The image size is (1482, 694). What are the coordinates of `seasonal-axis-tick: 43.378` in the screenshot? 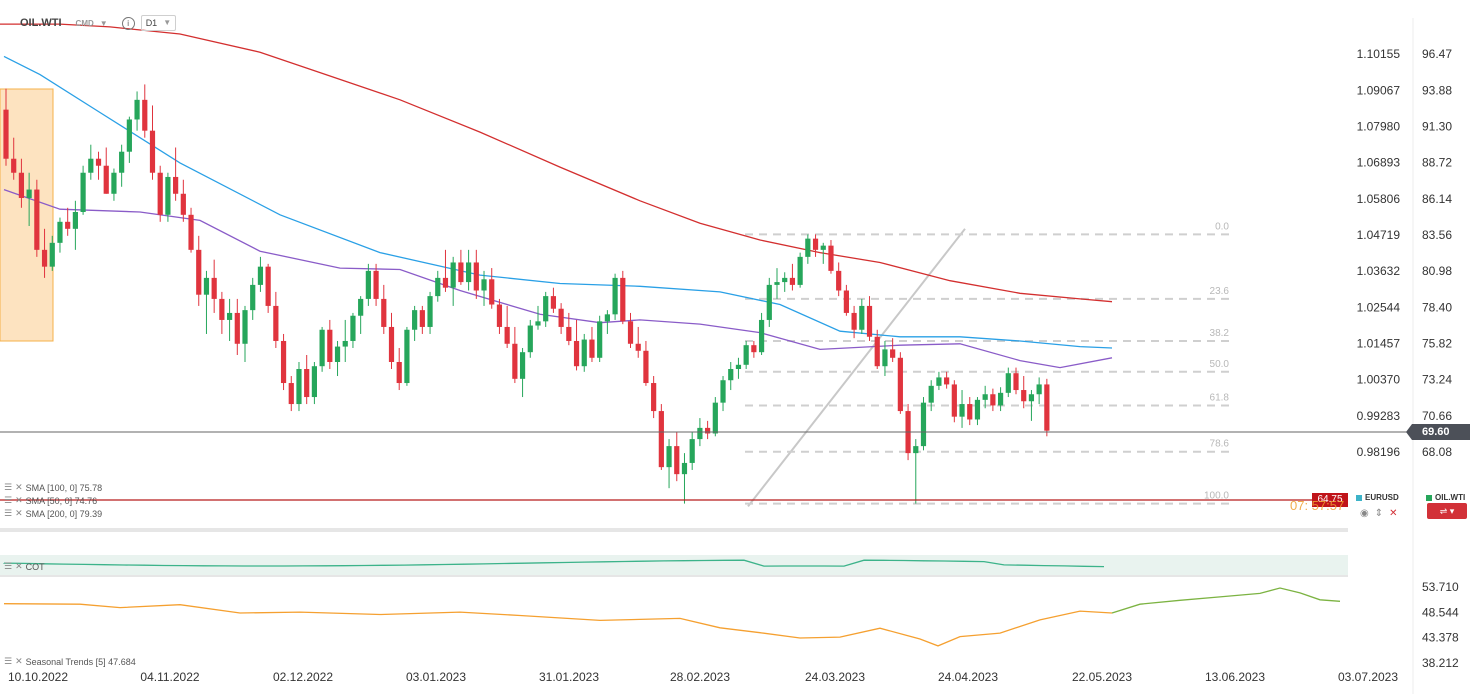 It's located at (1440, 638).